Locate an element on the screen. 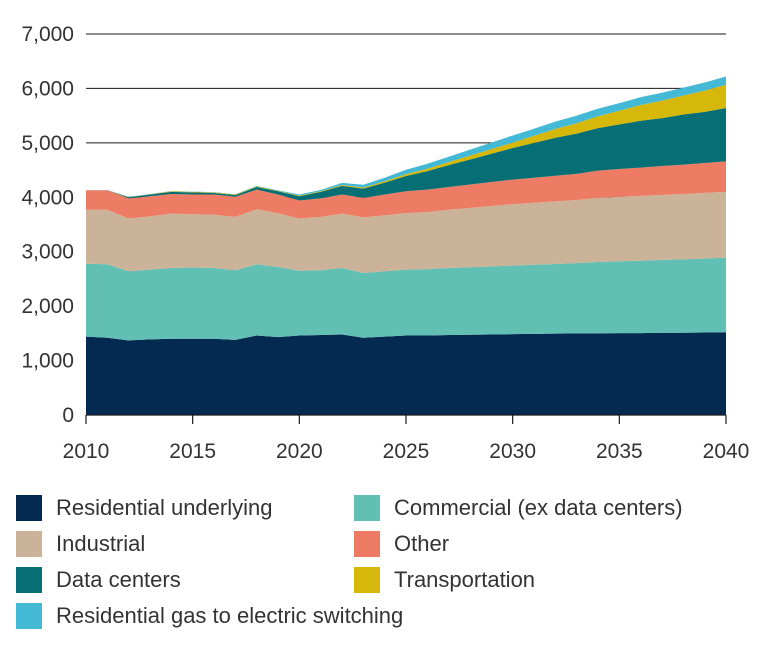 Image resolution: width=767 pixels, height=658 pixels. y-tick-label: 4,000 is located at coordinates (47, 197).